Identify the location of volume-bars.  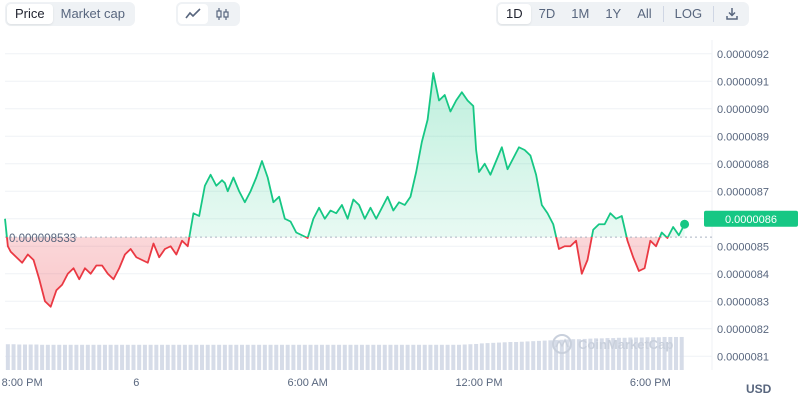
(344, 353).